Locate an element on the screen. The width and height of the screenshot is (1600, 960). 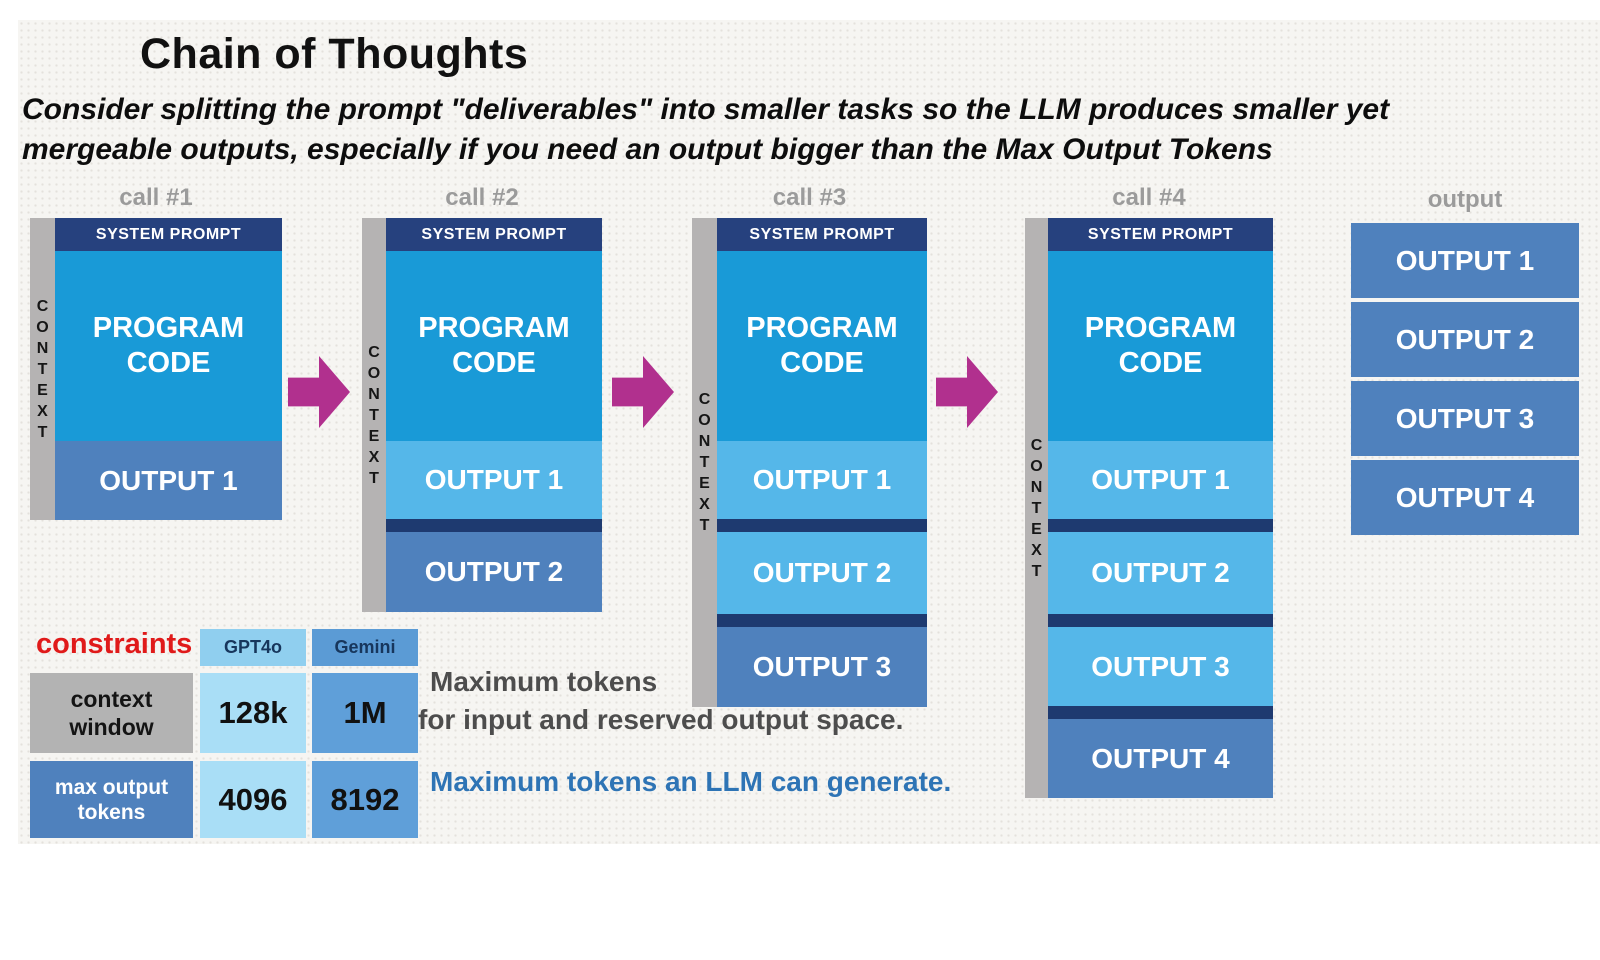
merged-output-item-2: OUTPUT 2 is located at coordinates (1465, 339).